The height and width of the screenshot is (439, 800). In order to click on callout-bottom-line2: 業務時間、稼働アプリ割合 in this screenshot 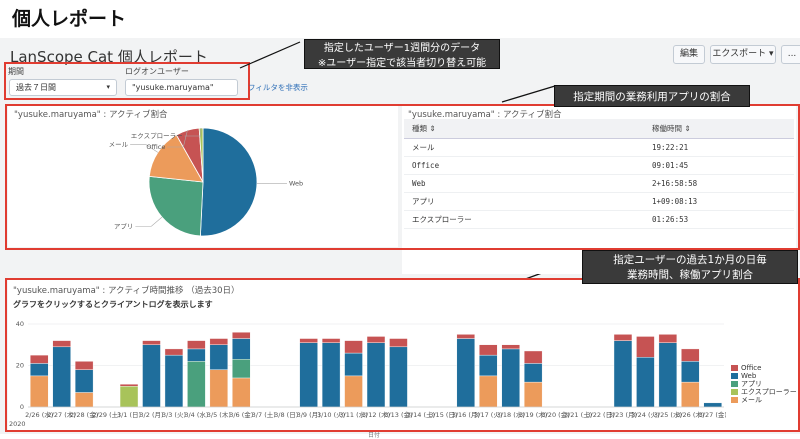, I will do `click(690, 274)`.